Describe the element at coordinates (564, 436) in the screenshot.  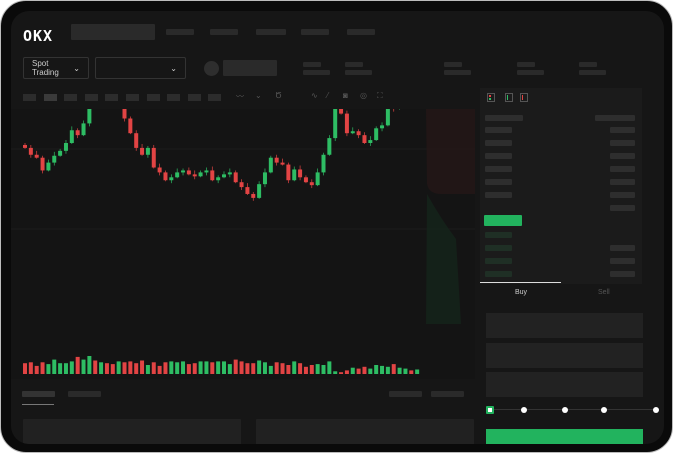
I see `buy-button` at that location.